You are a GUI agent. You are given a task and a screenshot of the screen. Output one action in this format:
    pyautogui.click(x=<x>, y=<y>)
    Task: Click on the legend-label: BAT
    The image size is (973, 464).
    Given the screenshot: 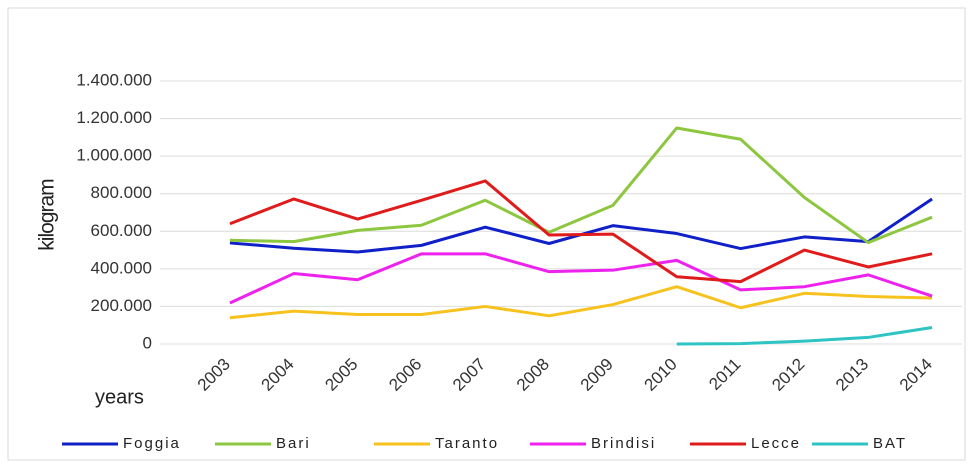 What is the action you would take?
    pyautogui.click(x=890, y=443)
    